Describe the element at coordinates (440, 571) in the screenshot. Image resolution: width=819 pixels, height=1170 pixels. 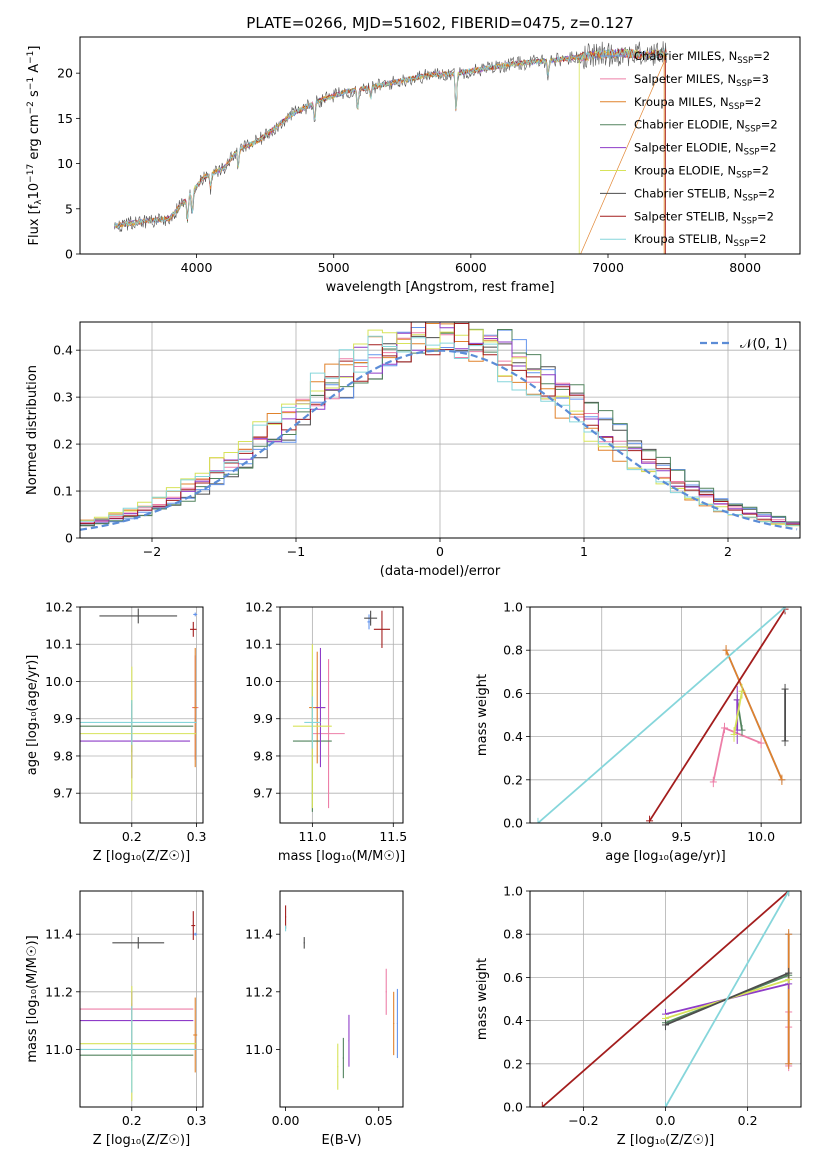
I see `x-axis-label: (data-model)/error` at that location.